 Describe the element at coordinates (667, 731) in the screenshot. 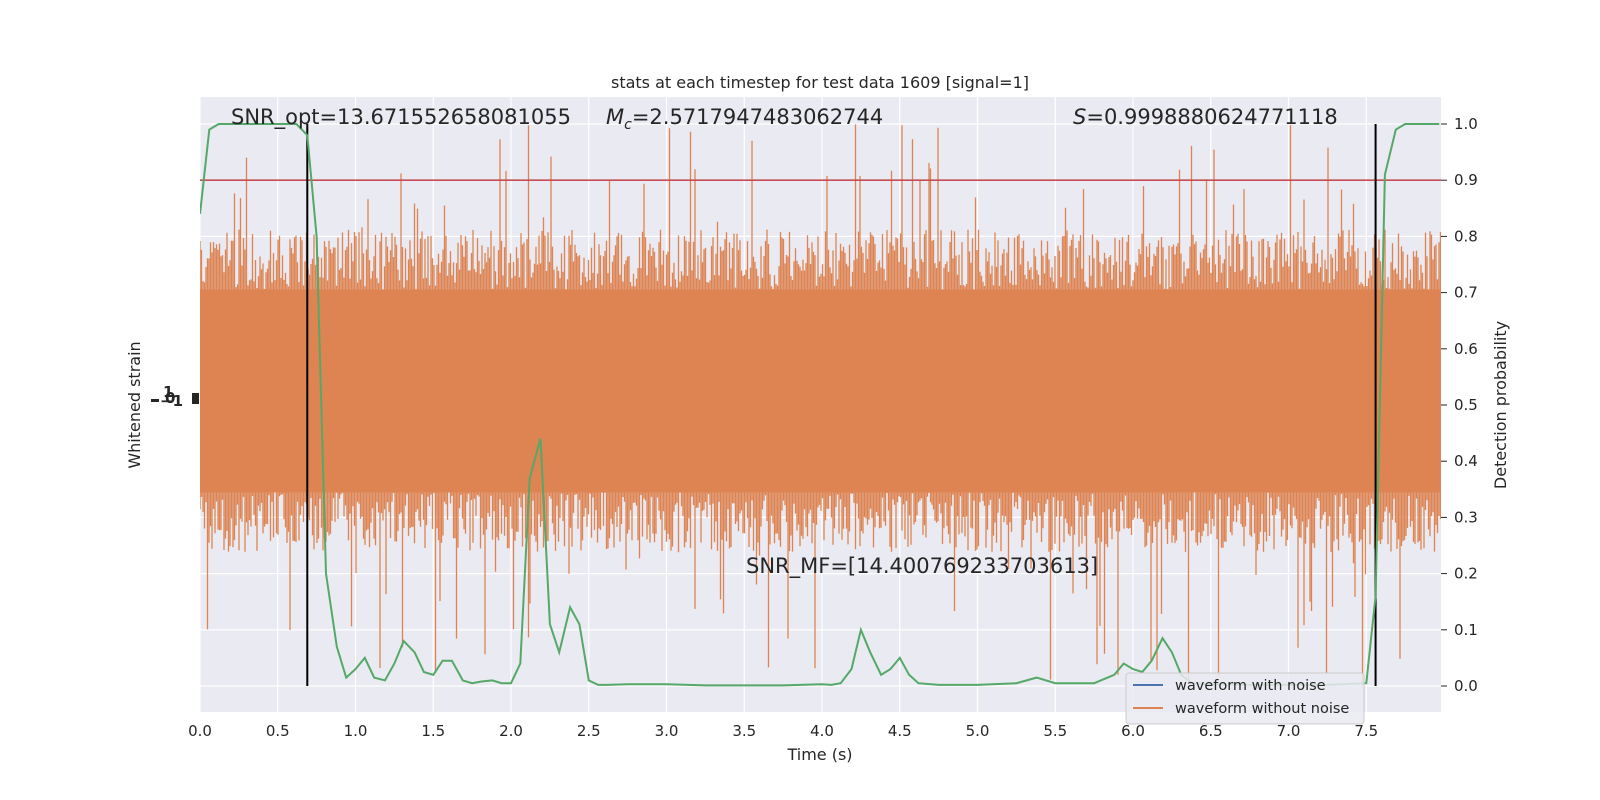

I see `x-tick-label: 3.0` at that location.